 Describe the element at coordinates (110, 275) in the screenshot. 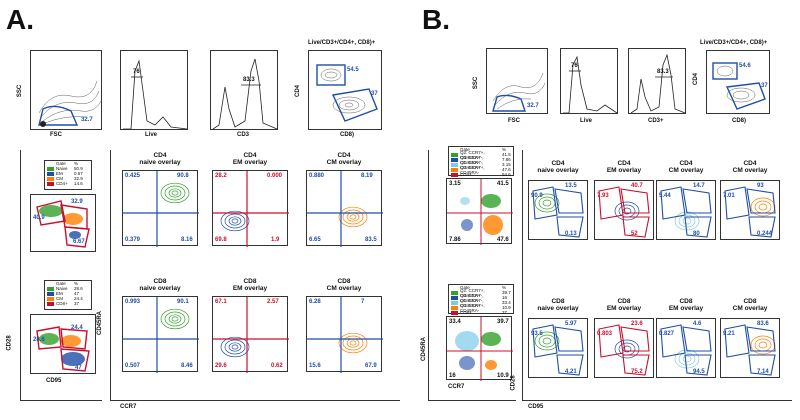

I see `a-grid-frame` at that location.